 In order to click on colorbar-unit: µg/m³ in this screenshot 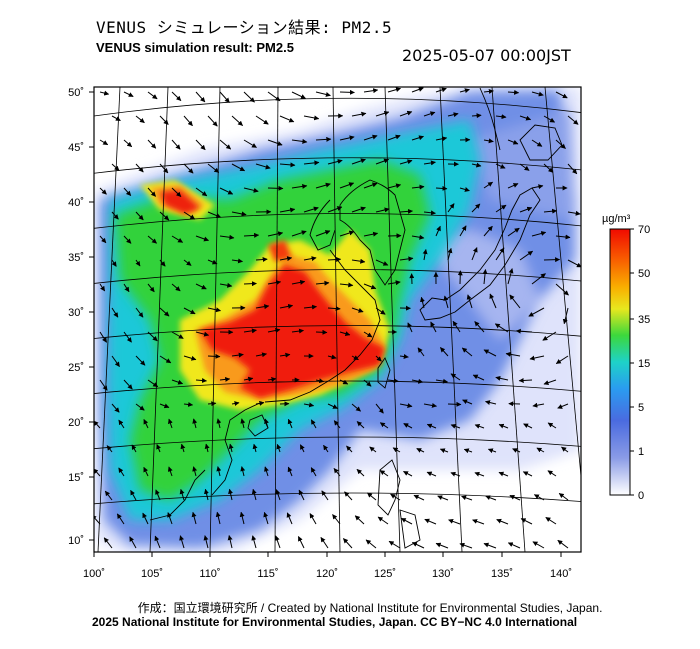, I will do `click(616, 219)`.